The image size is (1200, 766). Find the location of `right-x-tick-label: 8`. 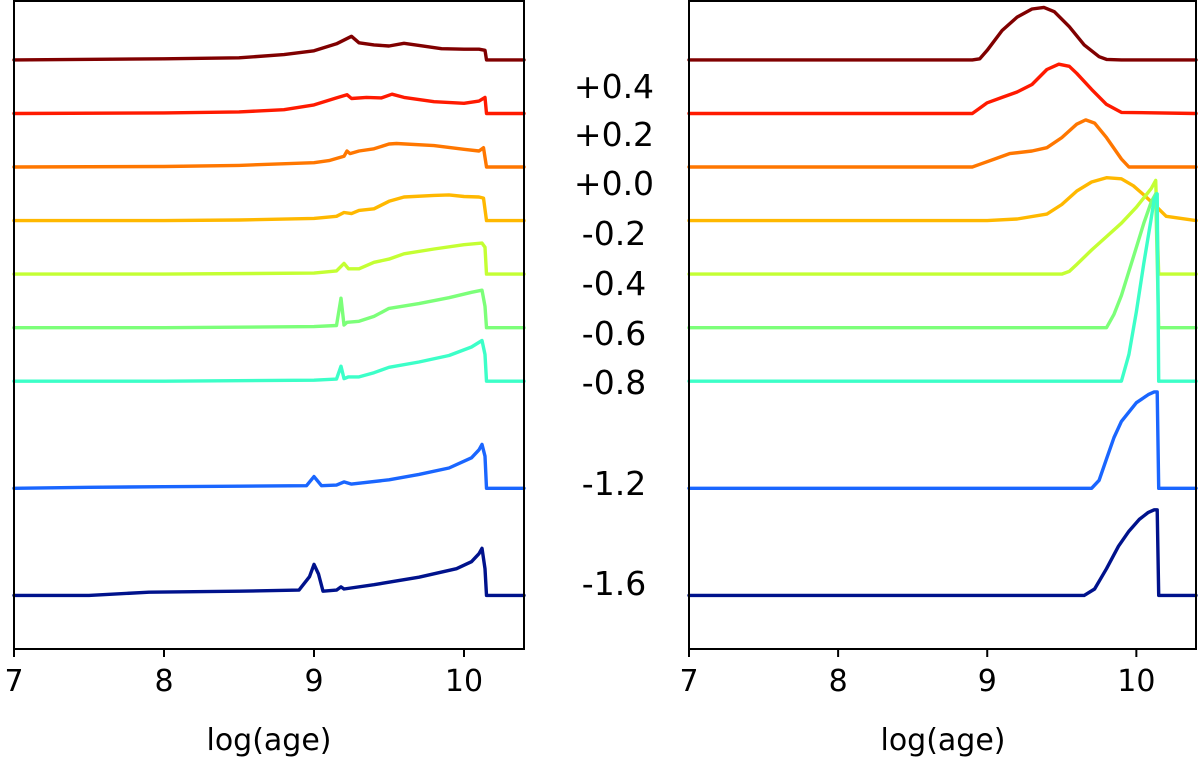

right-x-tick-label: 8 is located at coordinates (838, 681).